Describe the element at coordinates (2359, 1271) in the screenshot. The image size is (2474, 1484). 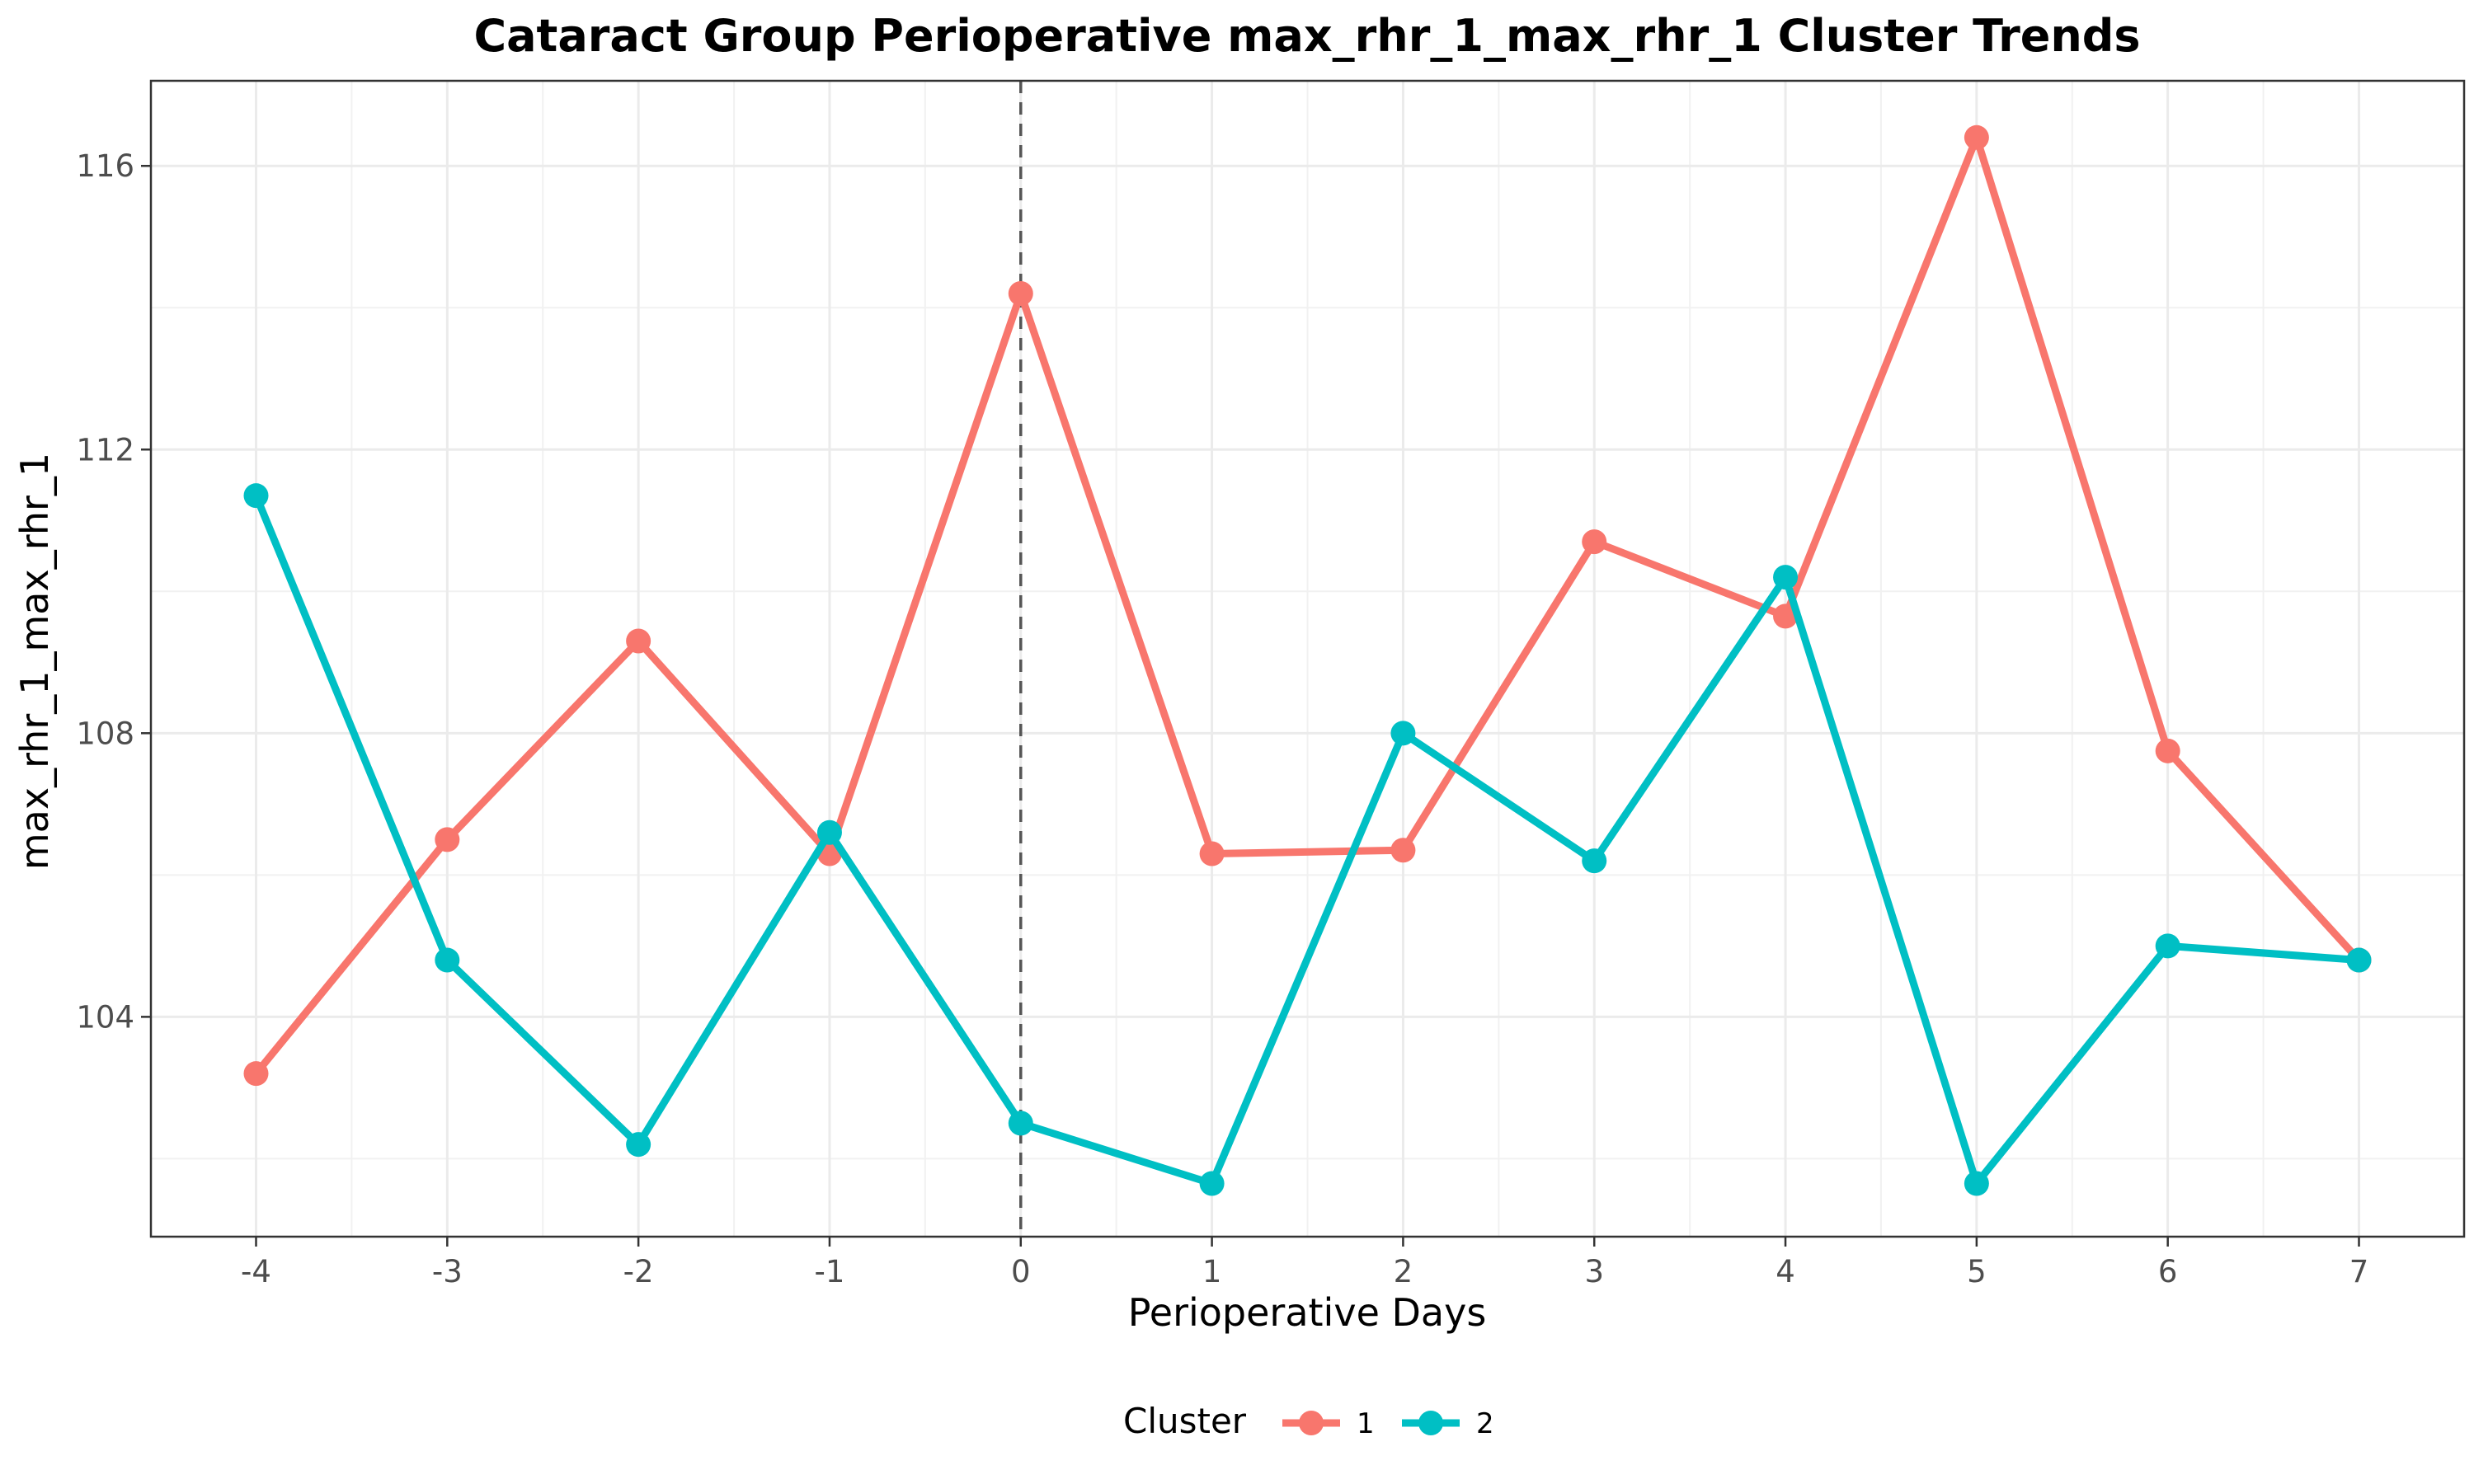
I see `x-tick-label: 7` at that location.